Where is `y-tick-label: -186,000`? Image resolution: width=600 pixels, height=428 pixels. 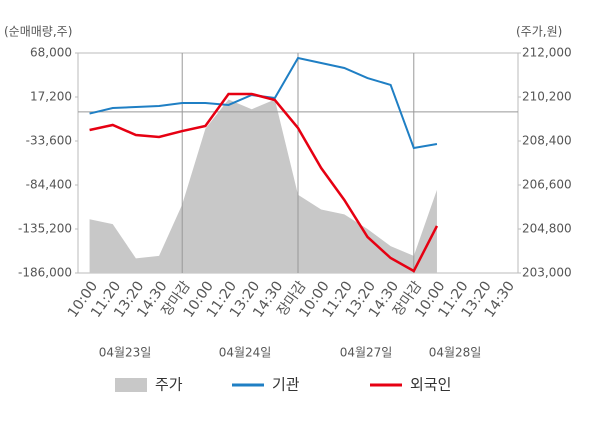
y-tick-label: -186,000 is located at coordinates (45, 273).